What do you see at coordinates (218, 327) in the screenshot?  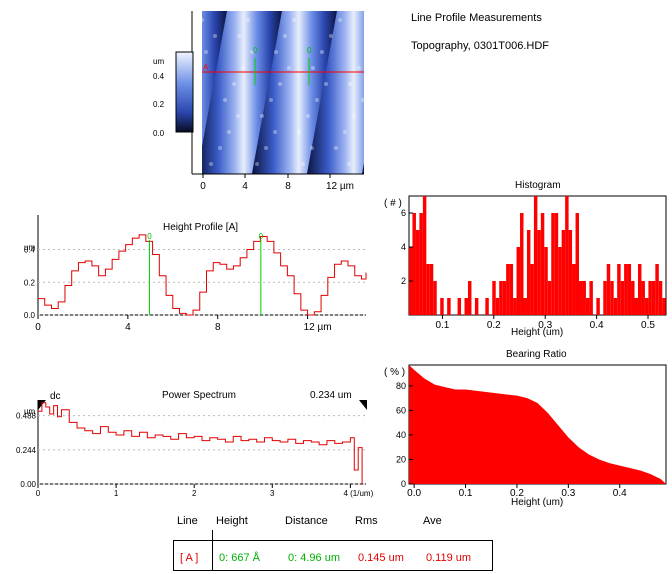 I see `hp-x-tick-label: 8` at bounding box center [218, 327].